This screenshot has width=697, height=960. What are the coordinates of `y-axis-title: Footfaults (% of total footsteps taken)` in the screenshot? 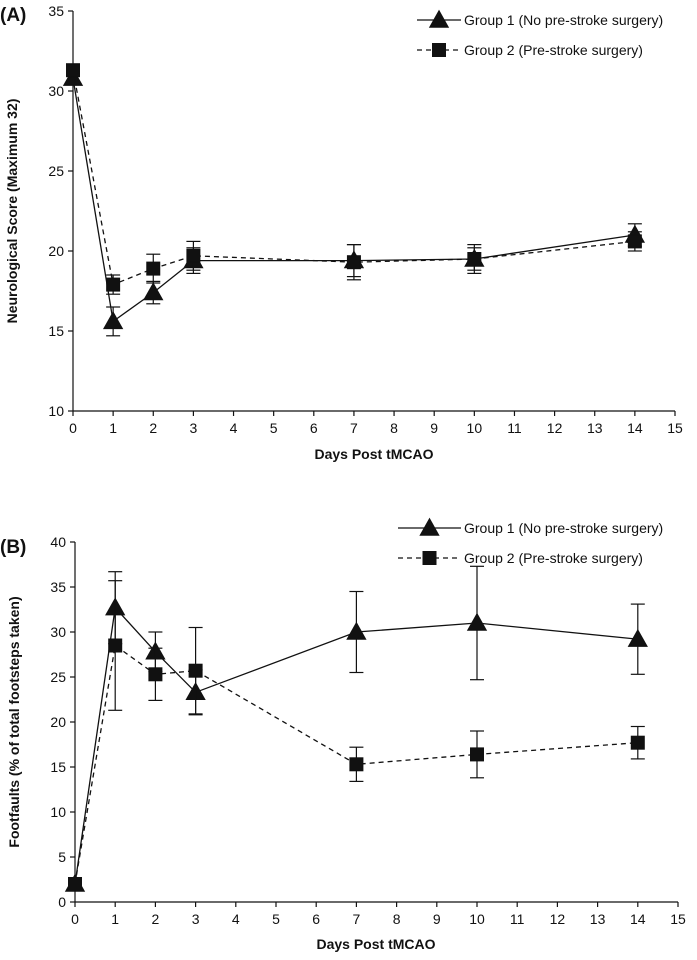 It's located at (14, 721).